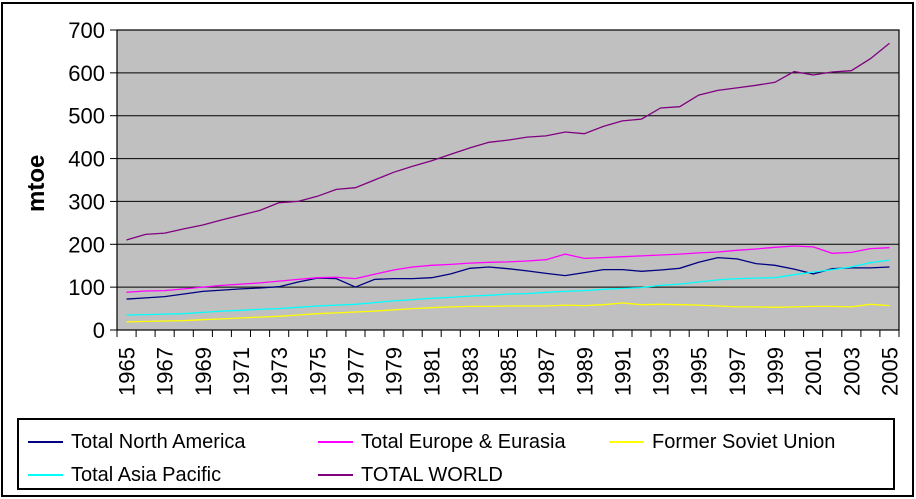  Describe the element at coordinates (99, 330) in the screenshot. I see `y-tick-label: 0` at that location.